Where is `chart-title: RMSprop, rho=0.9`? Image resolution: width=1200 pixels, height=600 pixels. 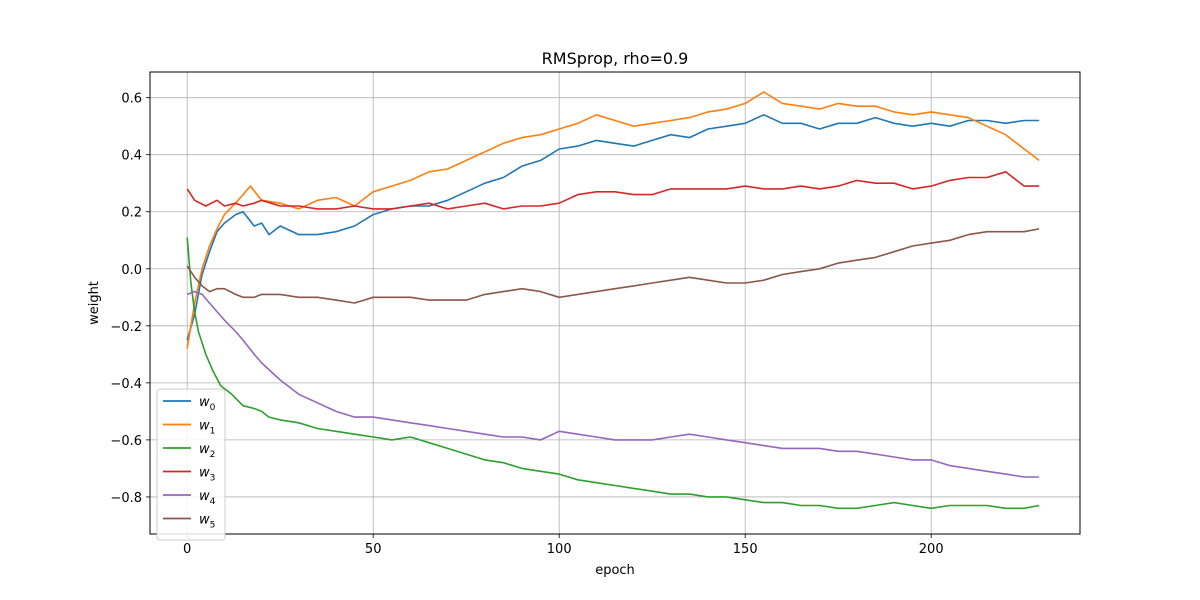
chart-title: RMSprop, rho=0.9 is located at coordinates (615, 58).